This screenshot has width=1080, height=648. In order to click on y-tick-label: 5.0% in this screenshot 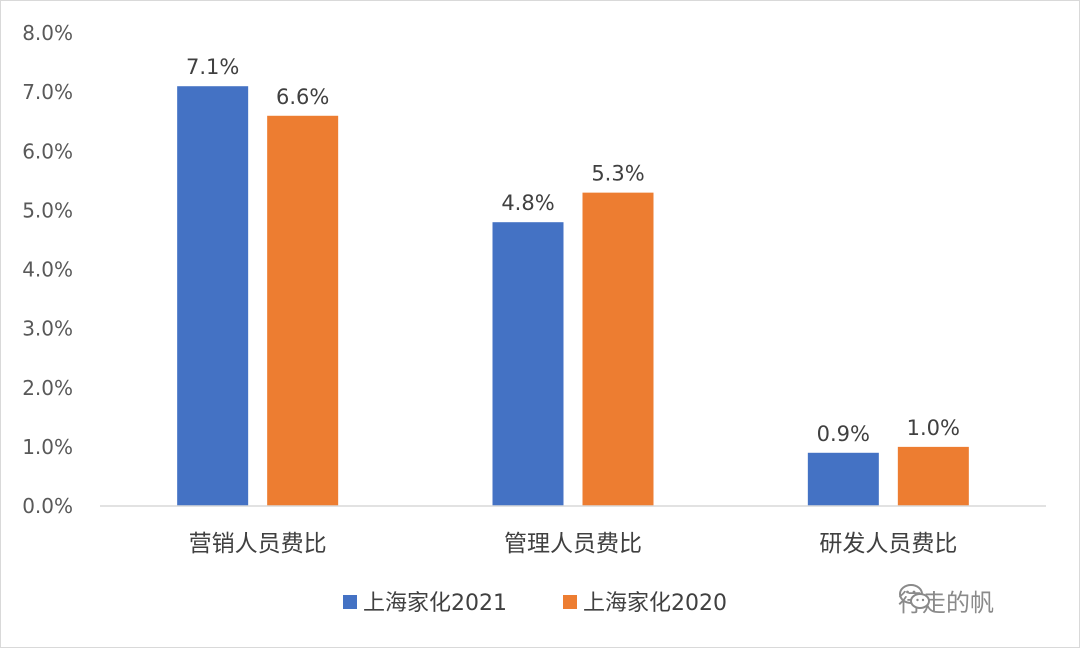, I will do `click(47, 210)`.